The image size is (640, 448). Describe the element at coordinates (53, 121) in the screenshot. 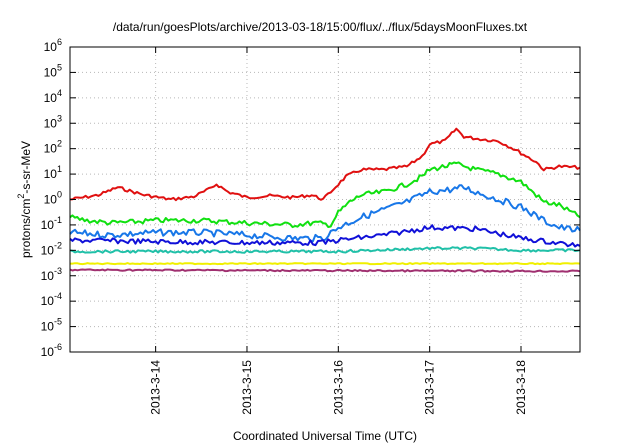

I see `y-tick-label: 10³` at that location.